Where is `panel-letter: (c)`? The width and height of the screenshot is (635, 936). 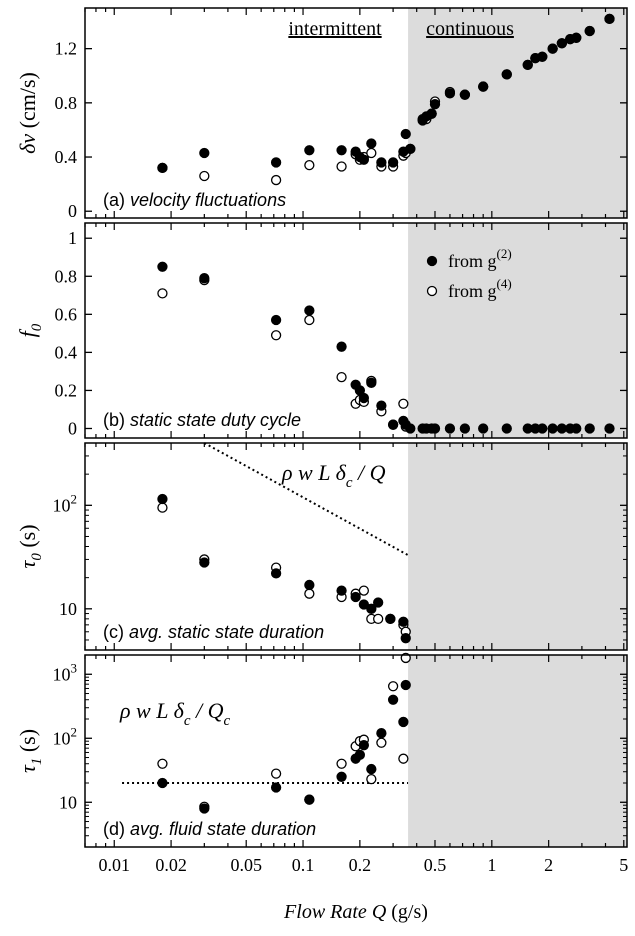 panel-letter: (c) is located at coordinates (116, 632).